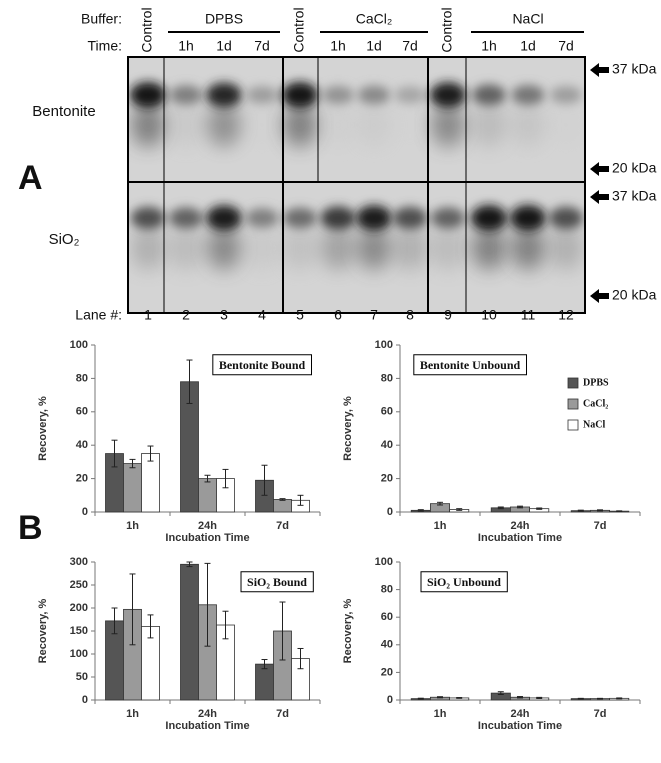 This screenshot has width=661, height=763. I want to click on panel-label: A, so click(30, 178).